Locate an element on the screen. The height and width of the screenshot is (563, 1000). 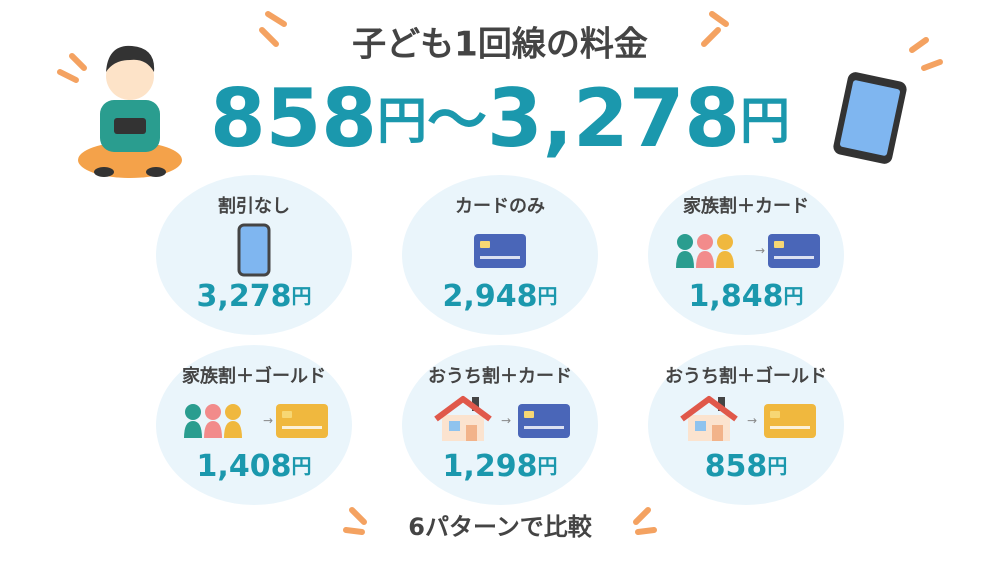
card-price: 3,278円 is located at coordinates (254, 296).